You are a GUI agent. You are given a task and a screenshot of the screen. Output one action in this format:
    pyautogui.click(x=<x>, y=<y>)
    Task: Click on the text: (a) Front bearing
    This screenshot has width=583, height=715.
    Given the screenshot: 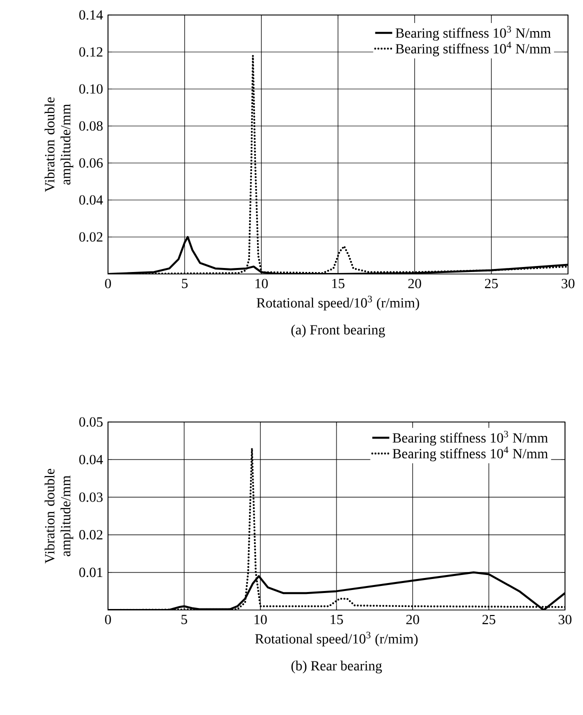 What is the action you would take?
    pyautogui.click(x=338, y=331)
    